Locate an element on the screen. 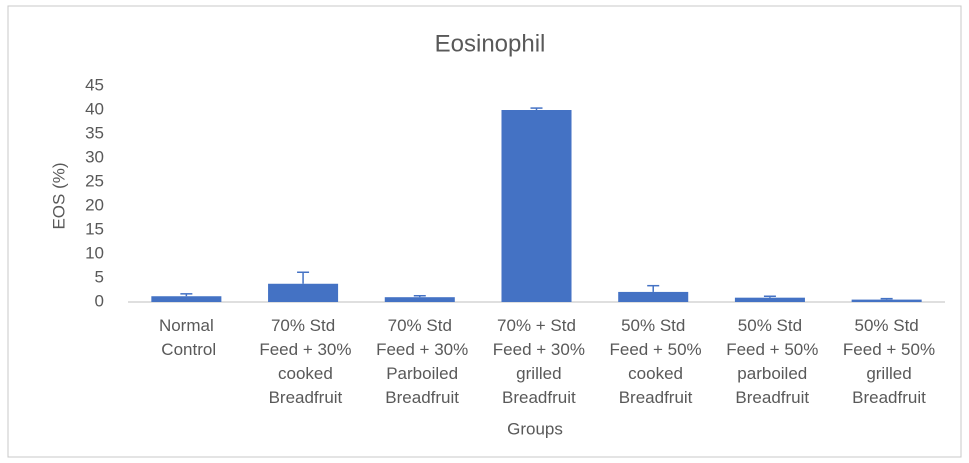 The height and width of the screenshot is (463, 969). y-tick-label: 10 is located at coordinates (94, 252).